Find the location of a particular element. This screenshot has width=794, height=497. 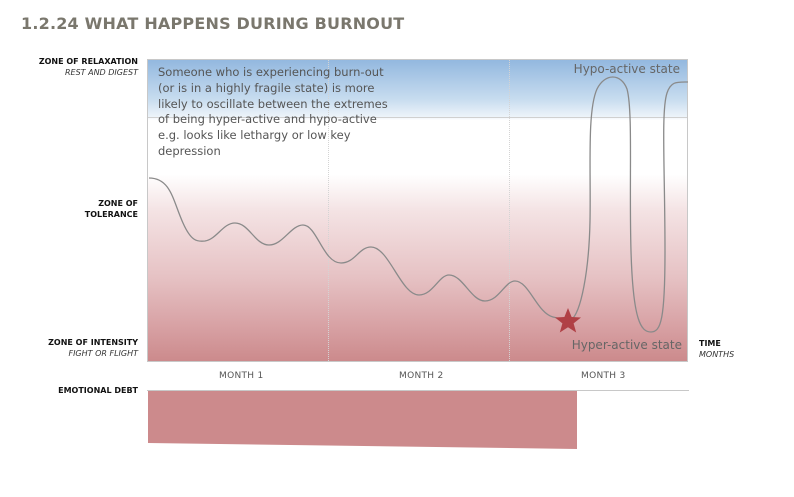

zone-relaxation-label: ZONE OF RELAXATION REST AND DIGEST is located at coordinates (88, 67).